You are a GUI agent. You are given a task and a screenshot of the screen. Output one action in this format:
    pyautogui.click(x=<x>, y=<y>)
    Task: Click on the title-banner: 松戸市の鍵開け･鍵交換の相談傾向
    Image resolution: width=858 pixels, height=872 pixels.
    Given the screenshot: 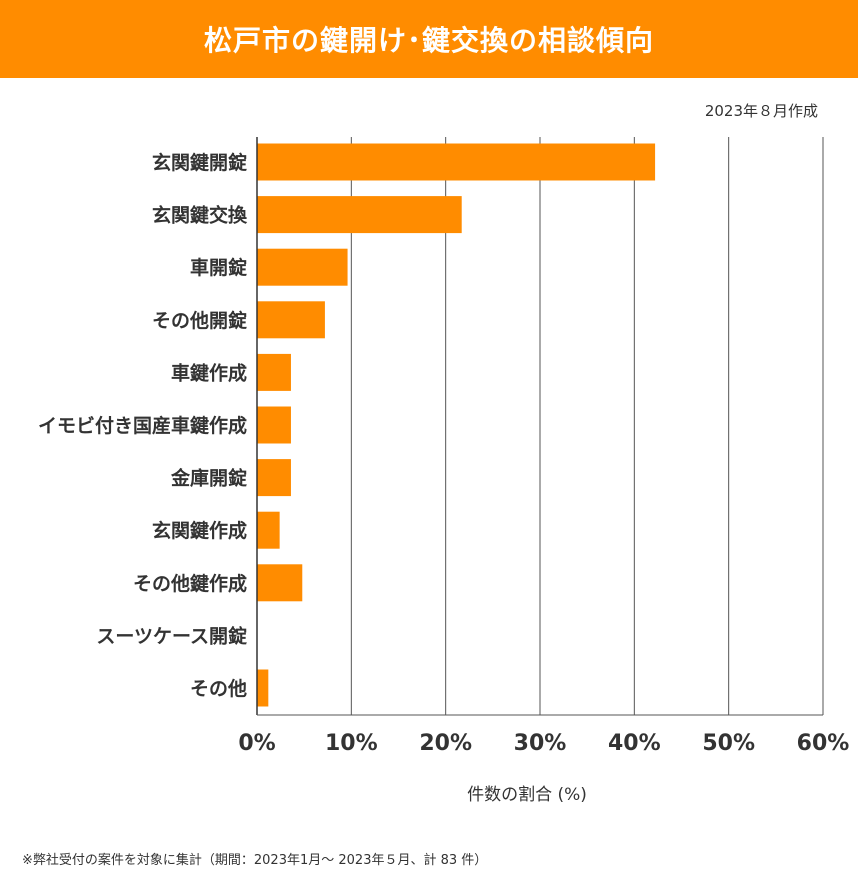 What is the action you would take?
    pyautogui.click(x=429, y=39)
    